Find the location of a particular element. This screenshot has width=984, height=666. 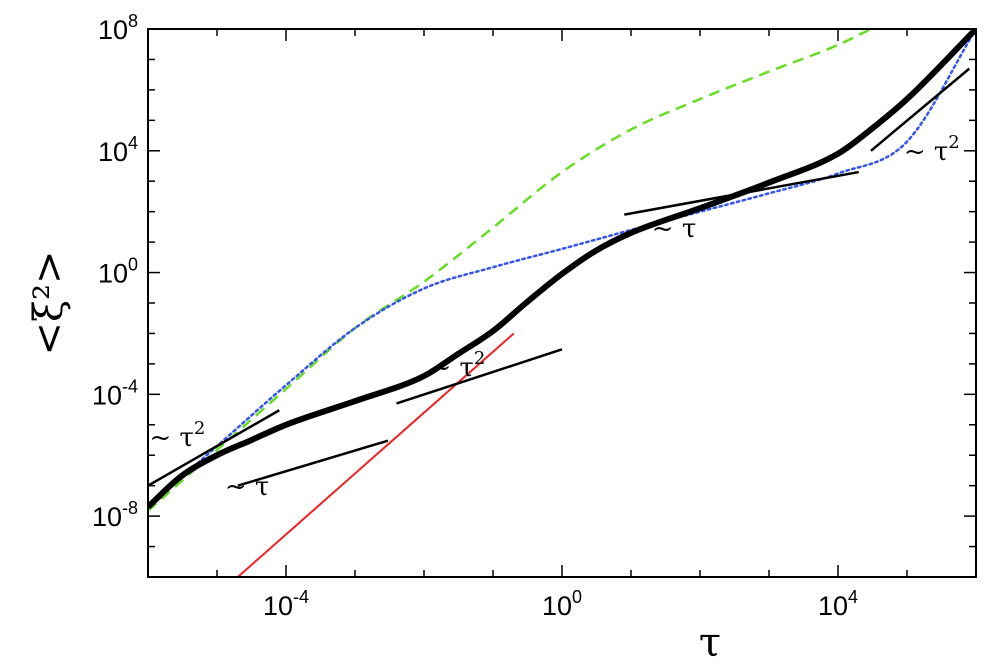

x-tick-label: 10⁰ is located at coordinates (562, 604).